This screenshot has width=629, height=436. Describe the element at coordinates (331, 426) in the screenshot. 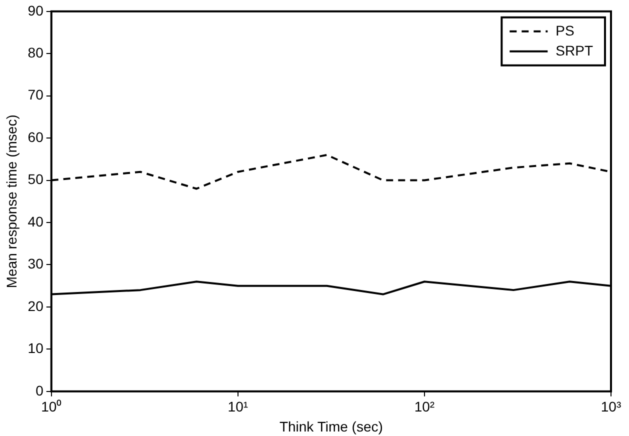

I see `x-axis-title: Think Time (sec)` at that location.